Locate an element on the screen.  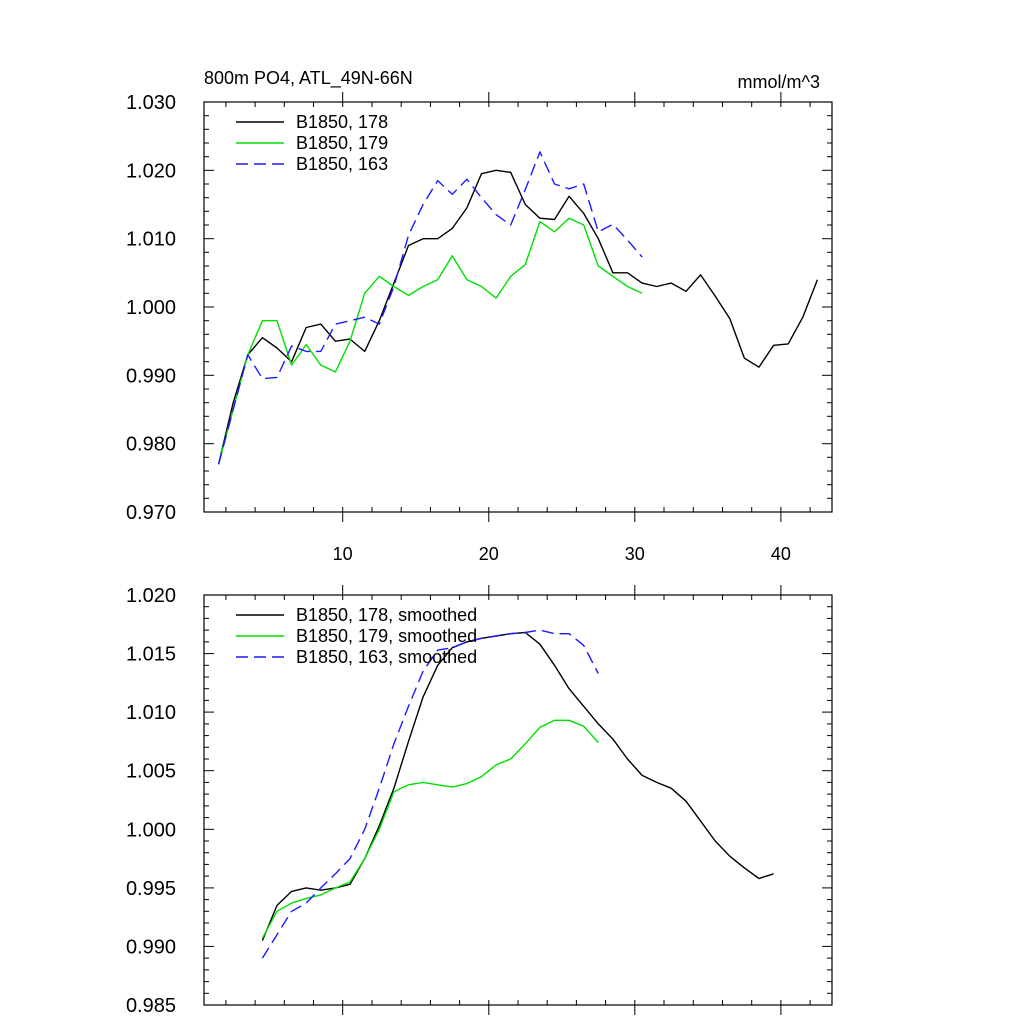
bottom-y-tick-label: 1.000 is located at coordinates (151, 830).